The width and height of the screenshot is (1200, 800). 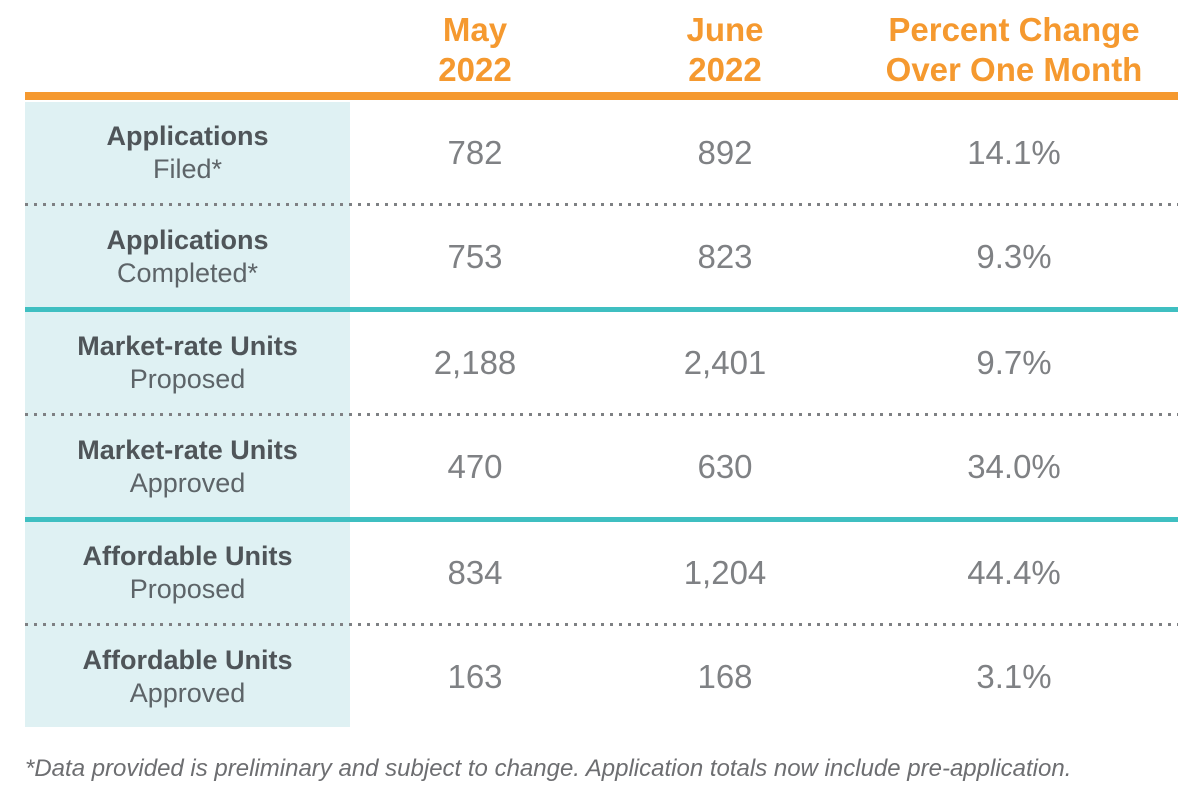 I want to click on value-percent-change: 9.3%, so click(x=1014, y=256).